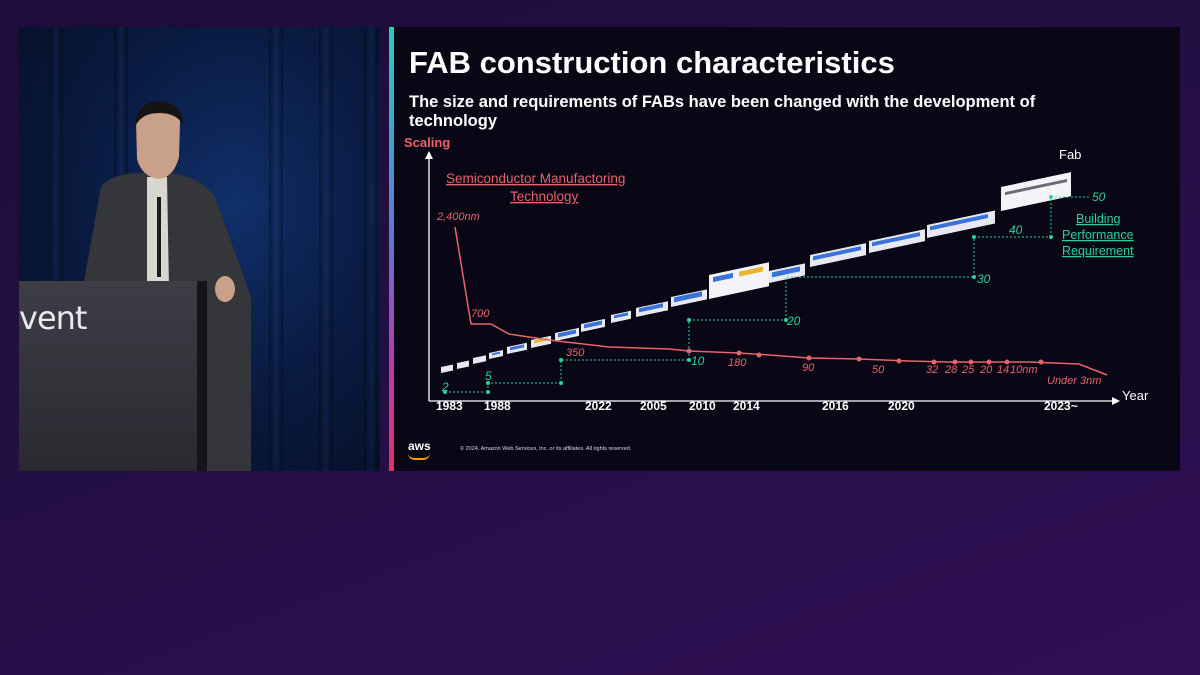 The height and width of the screenshot is (675, 1200). I want to click on aws-logo: aws, so click(419, 446).